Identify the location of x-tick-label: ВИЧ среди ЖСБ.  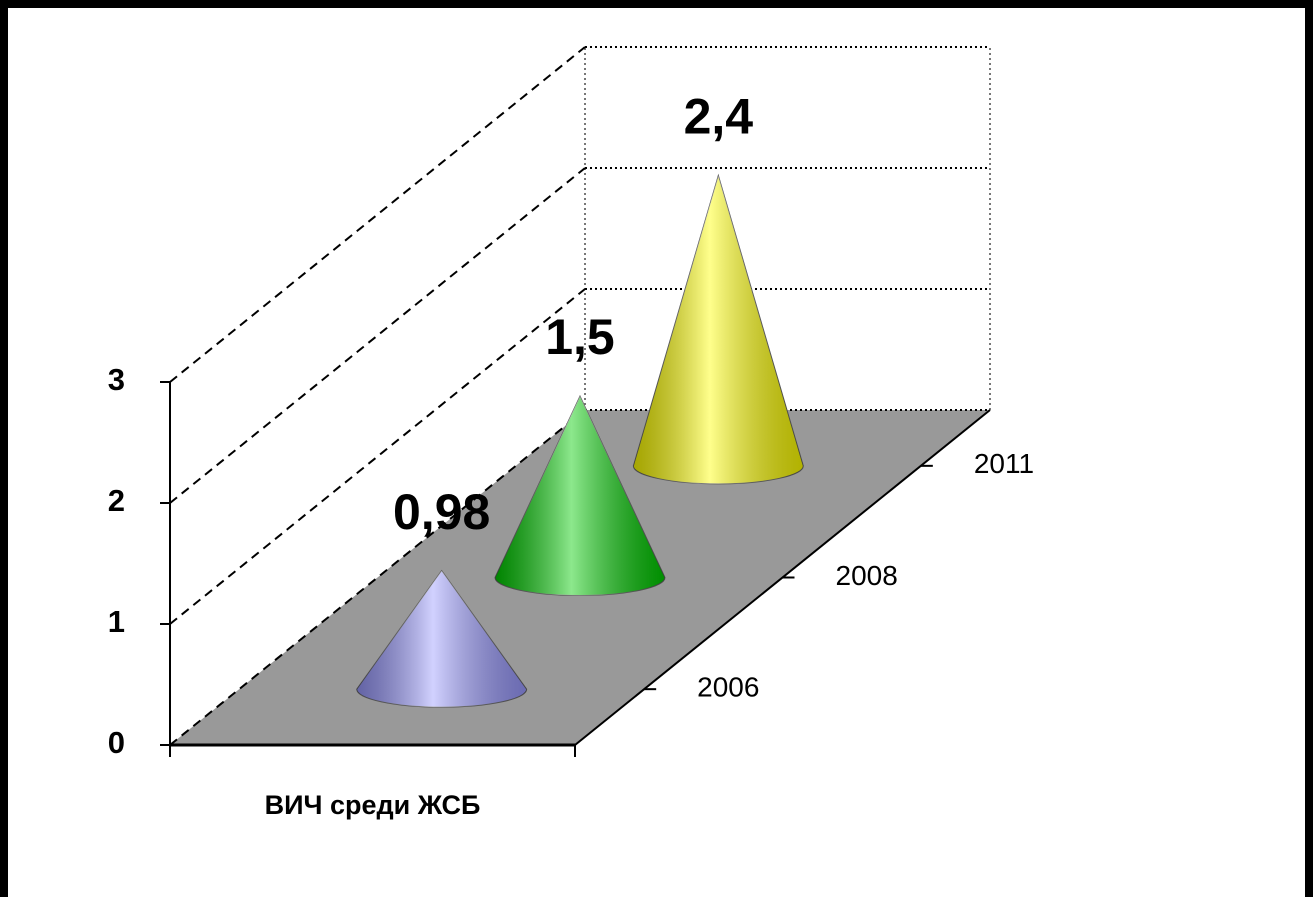
(373, 805).